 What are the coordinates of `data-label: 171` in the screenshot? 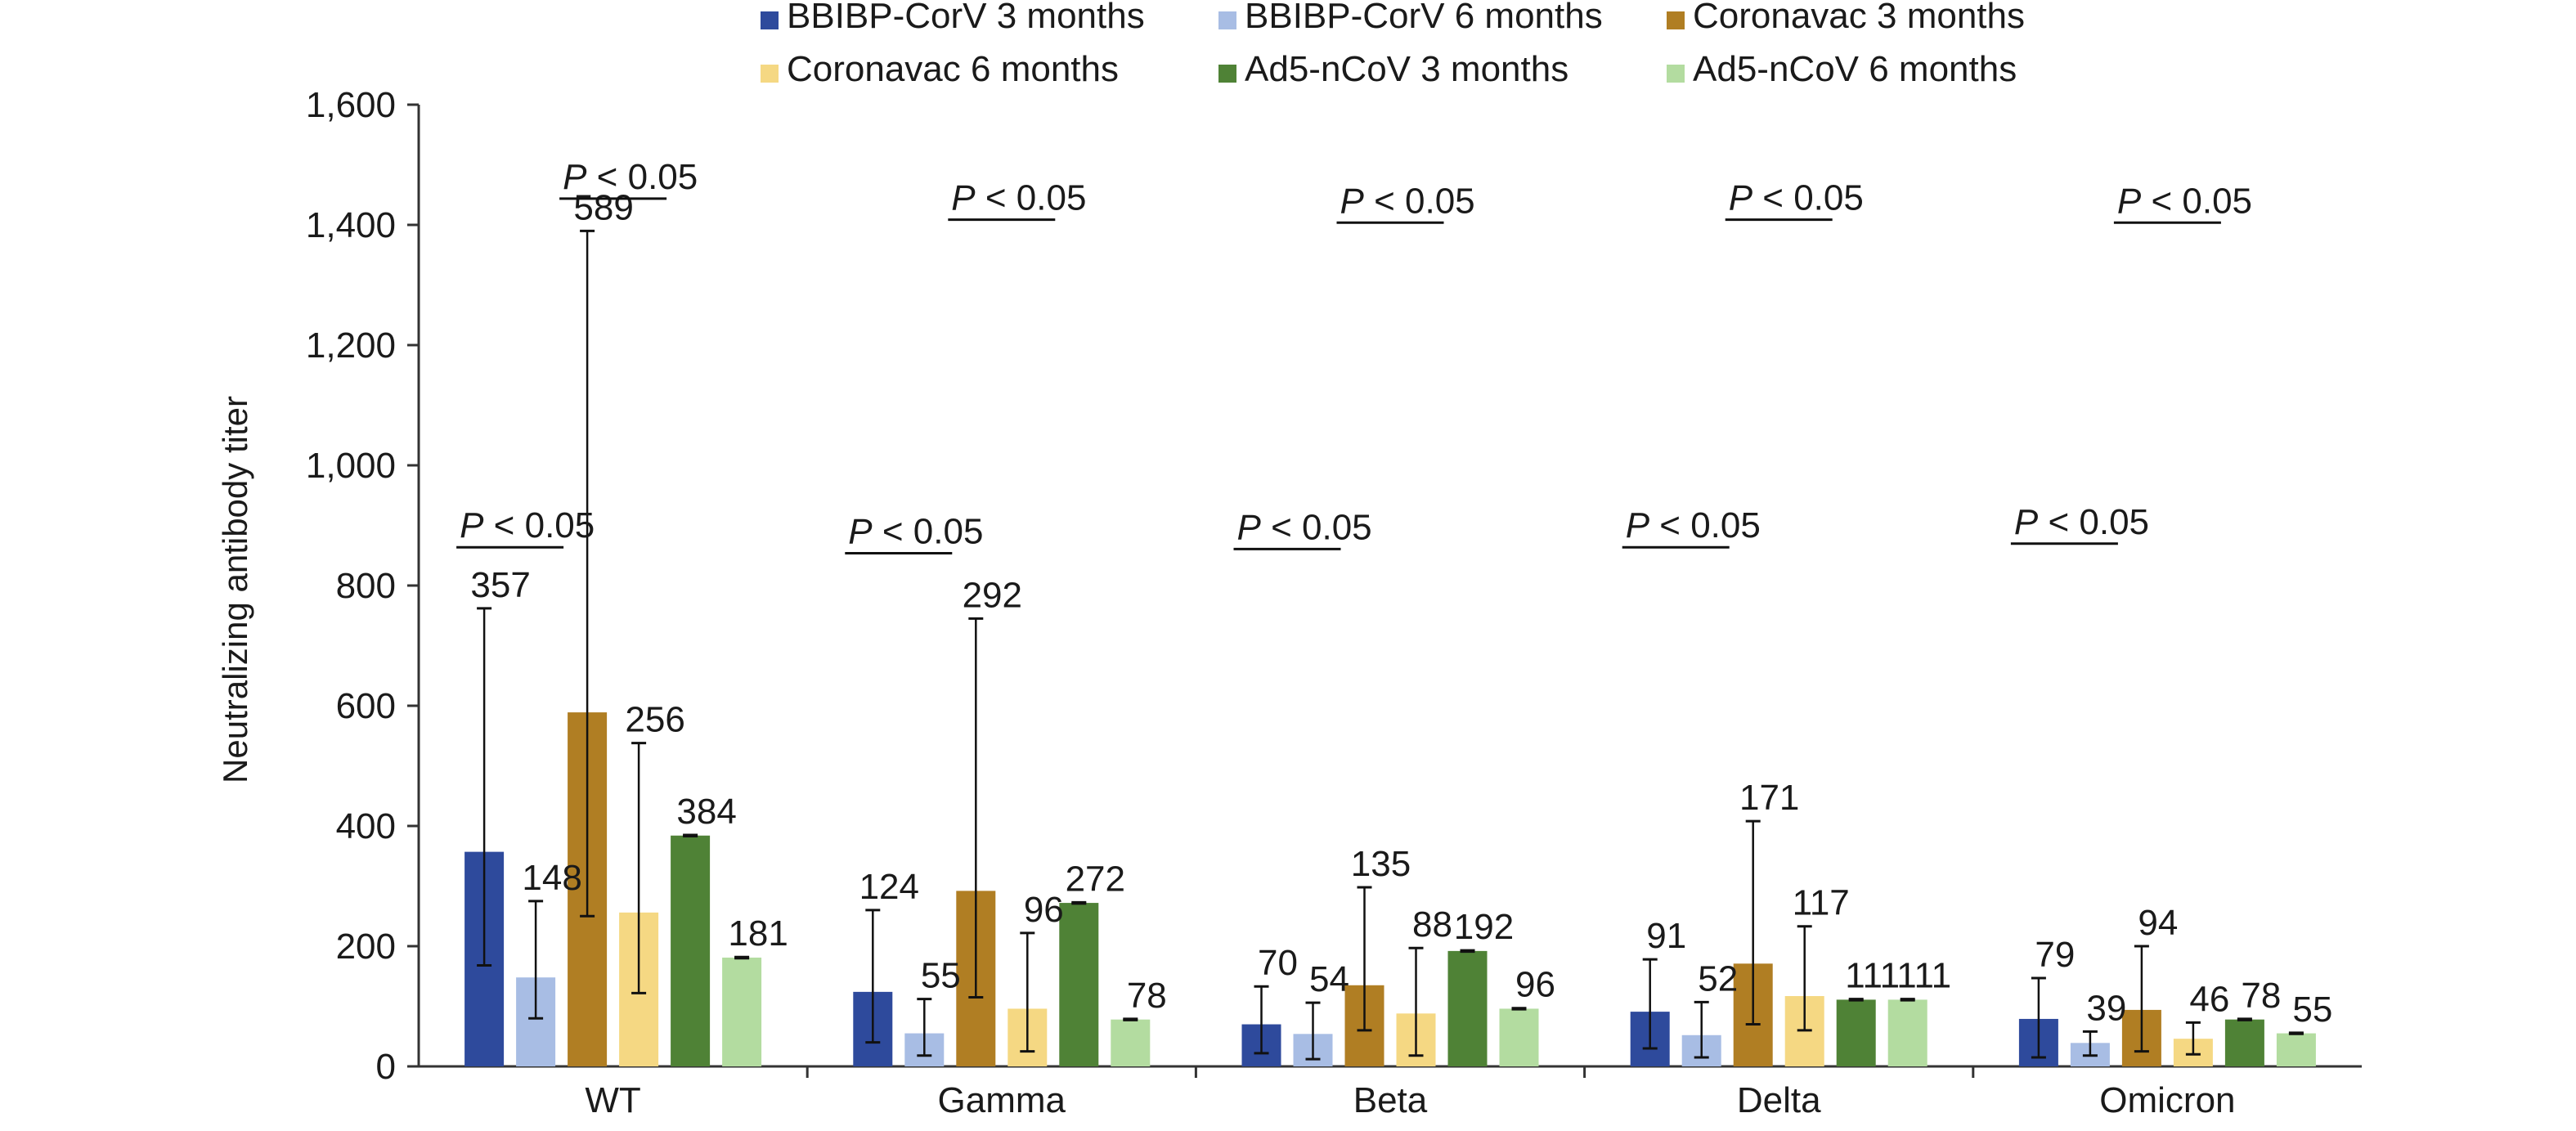 It's located at (1769, 798).